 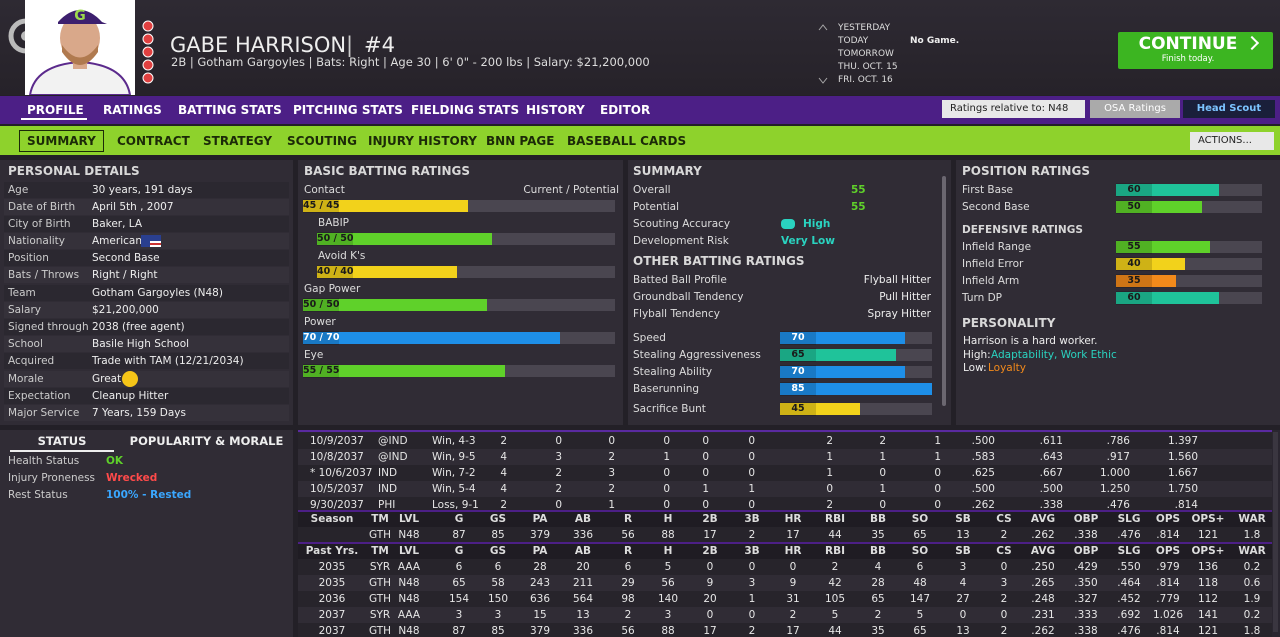 I want to click on scout-button: Head Scout, so click(x=1229, y=109).